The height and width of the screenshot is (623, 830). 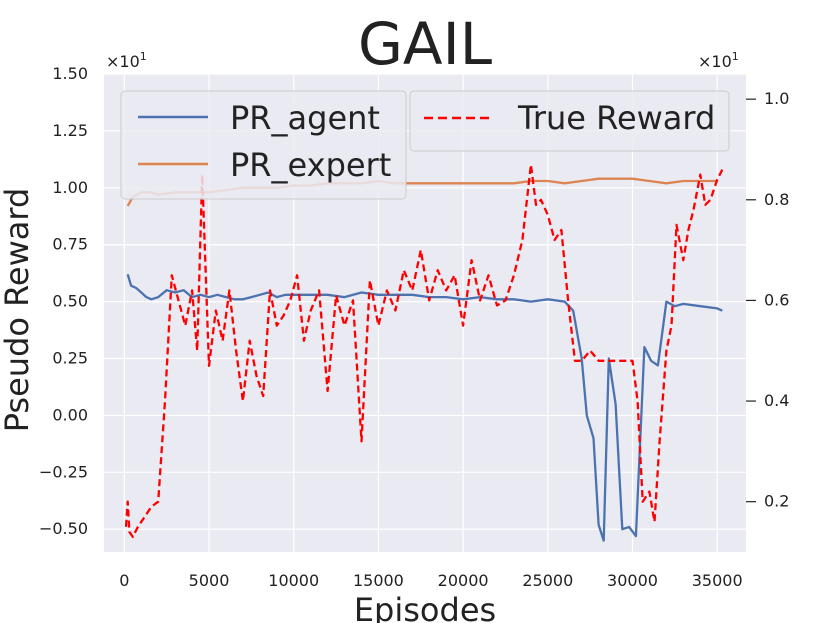 I want to click on x-tick-label: 10000, so click(x=293, y=580).